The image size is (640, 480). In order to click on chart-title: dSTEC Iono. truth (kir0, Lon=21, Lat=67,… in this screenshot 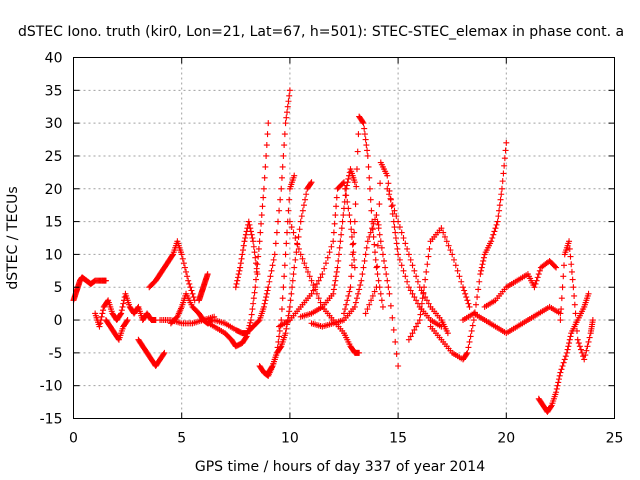, I will do `click(321, 32)`.